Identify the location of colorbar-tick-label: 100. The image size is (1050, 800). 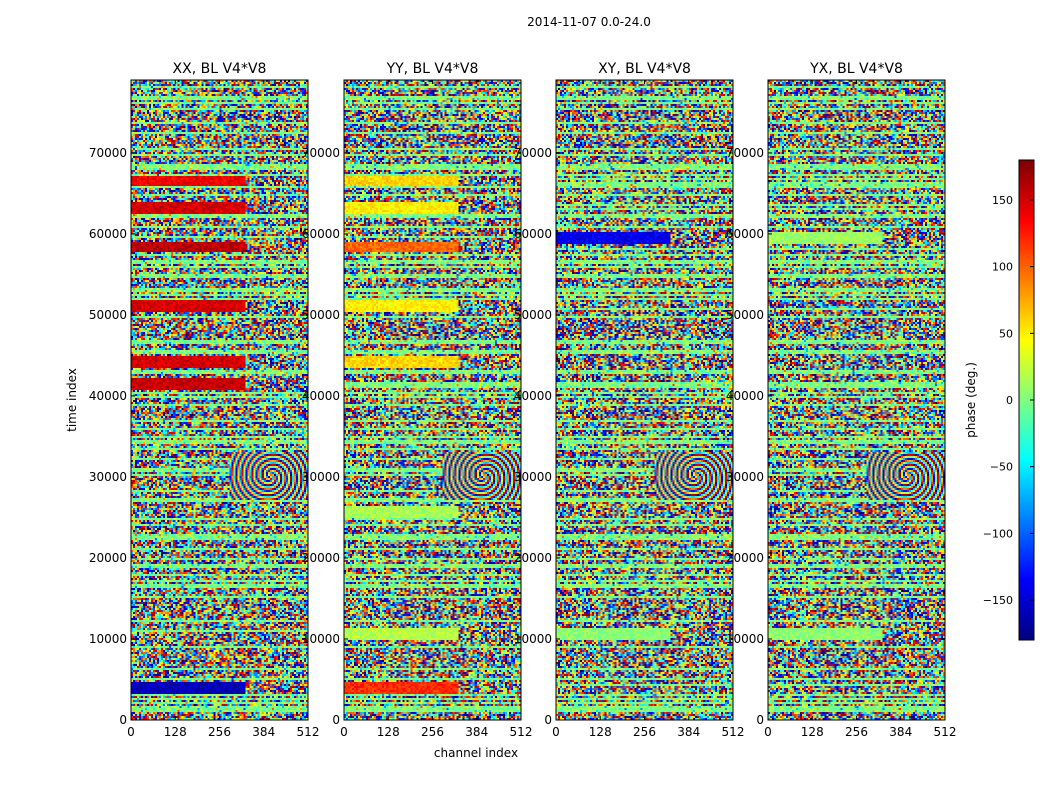
(1002, 267).